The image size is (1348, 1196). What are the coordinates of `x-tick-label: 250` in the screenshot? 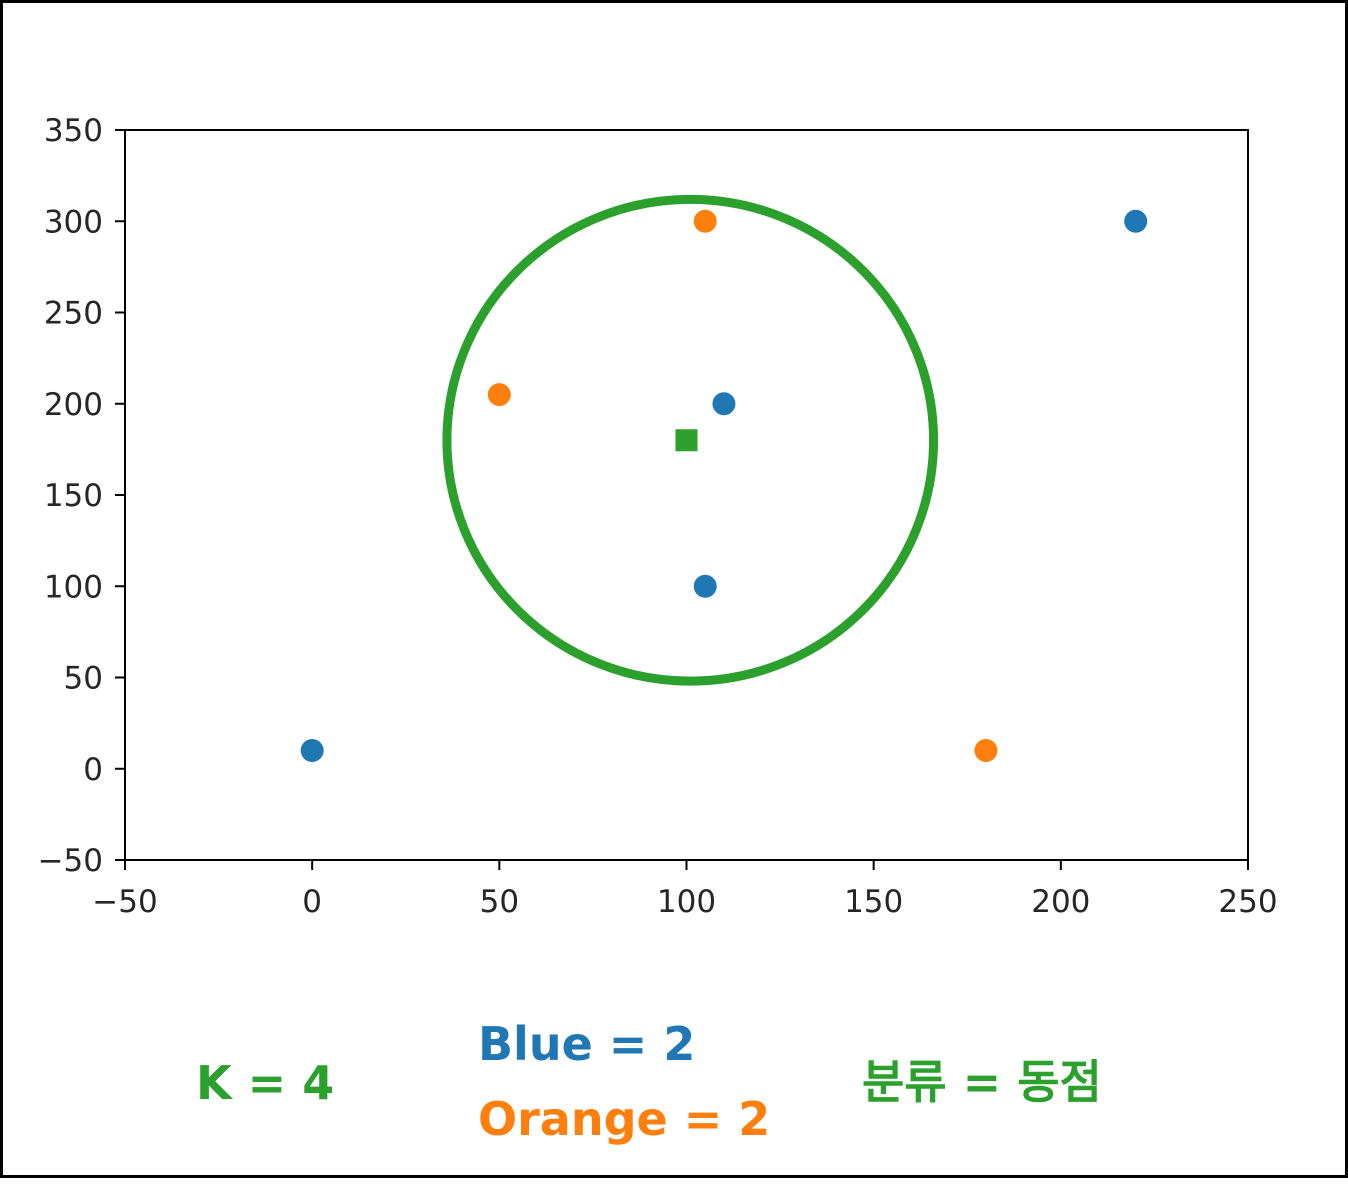 It's located at (1247, 902).